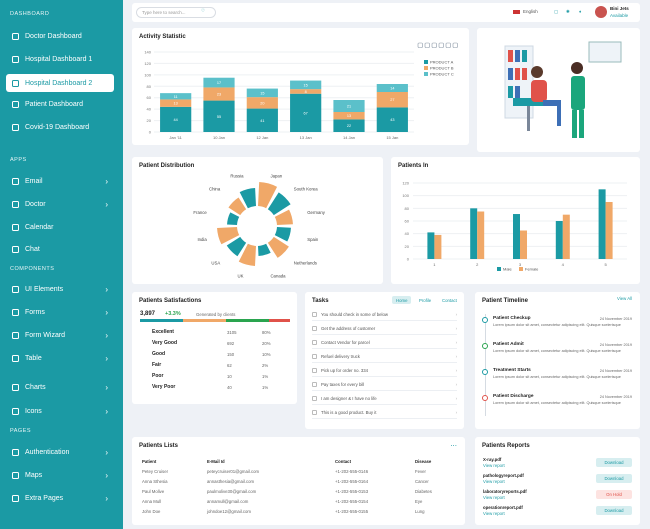 This screenshot has height=529, width=650. I want to click on sidebar-item-chat: Chat, so click(60, 249).